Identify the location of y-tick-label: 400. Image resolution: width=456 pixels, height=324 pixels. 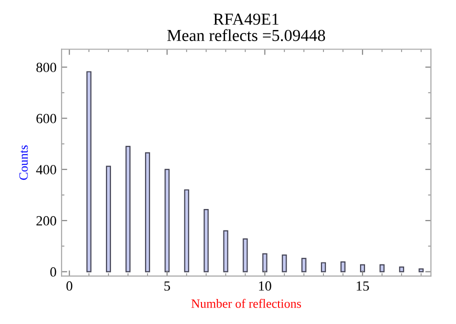
(46, 169).